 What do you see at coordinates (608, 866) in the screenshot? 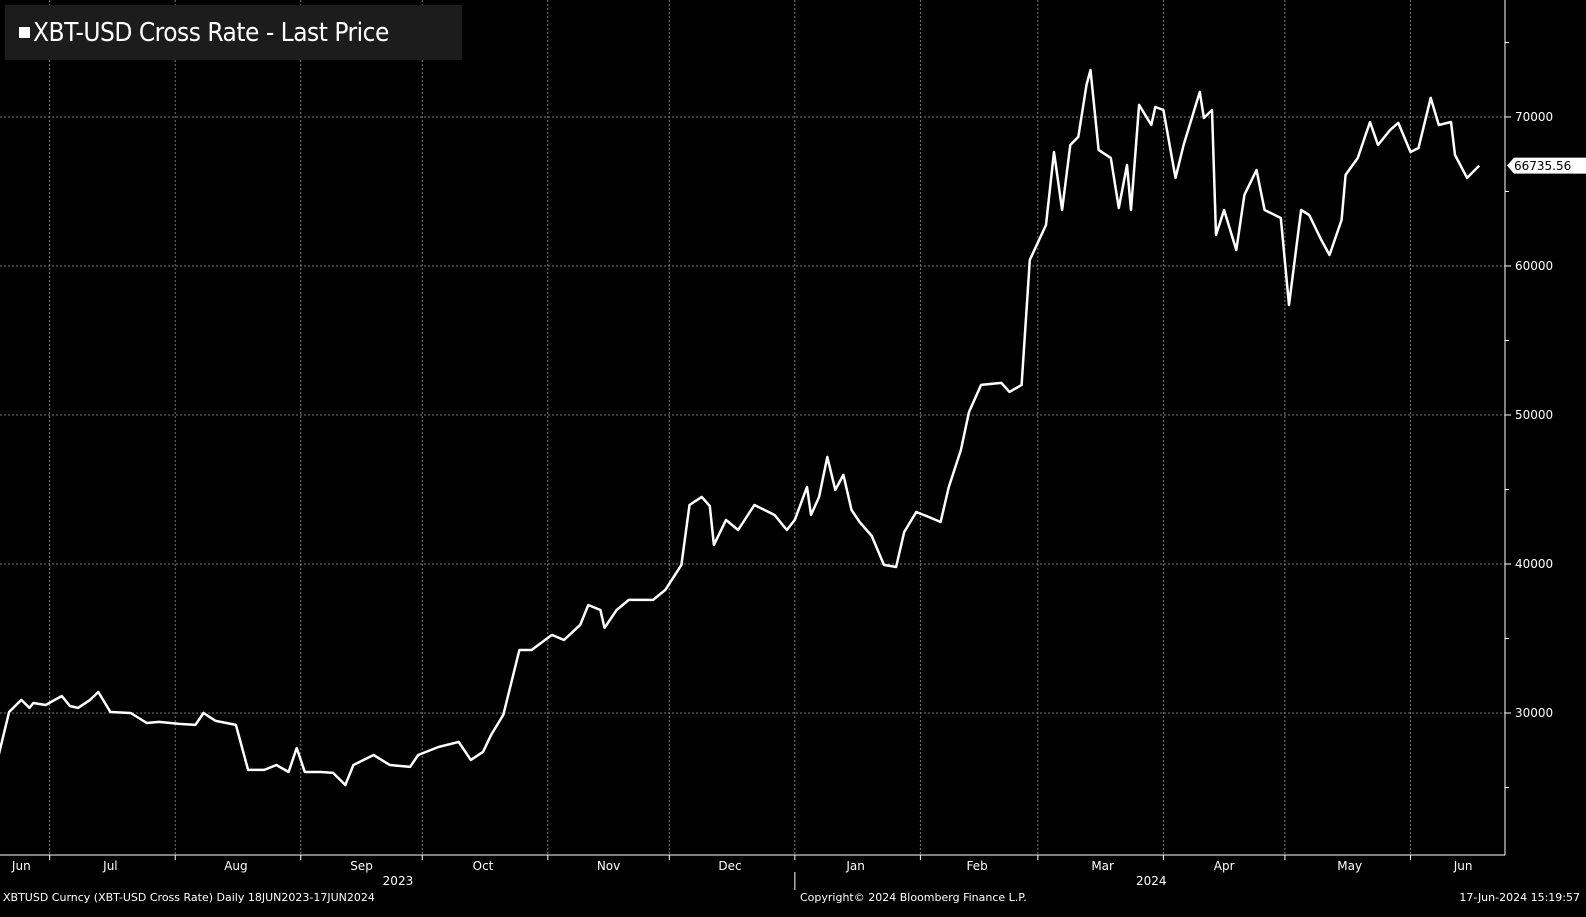
I see `x-tick-label: Nov` at bounding box center [608, 866].